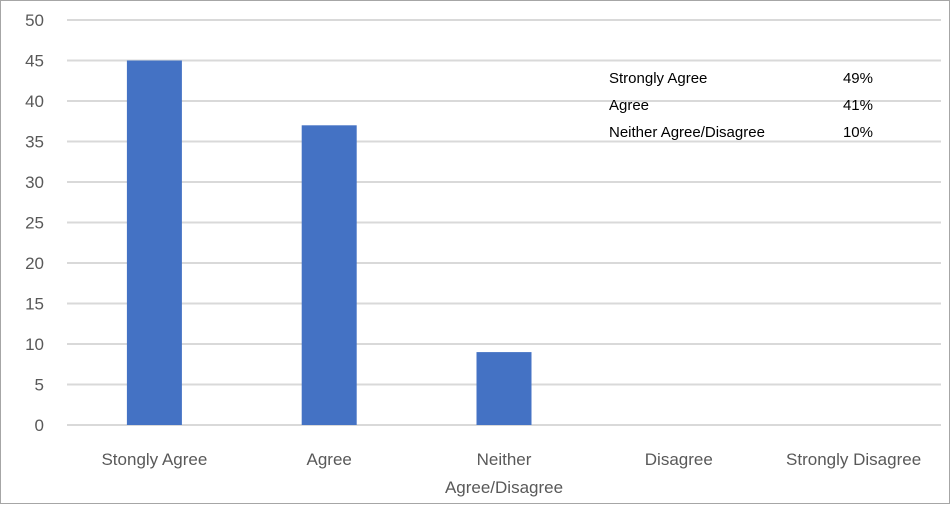  I want to click on y-tick-label: 20, so click(34, 263).